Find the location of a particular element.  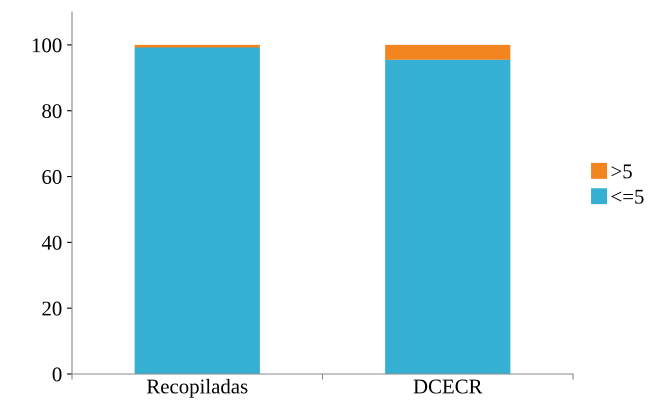

y-tick-label: 60 is located at coordinates (52, 177).